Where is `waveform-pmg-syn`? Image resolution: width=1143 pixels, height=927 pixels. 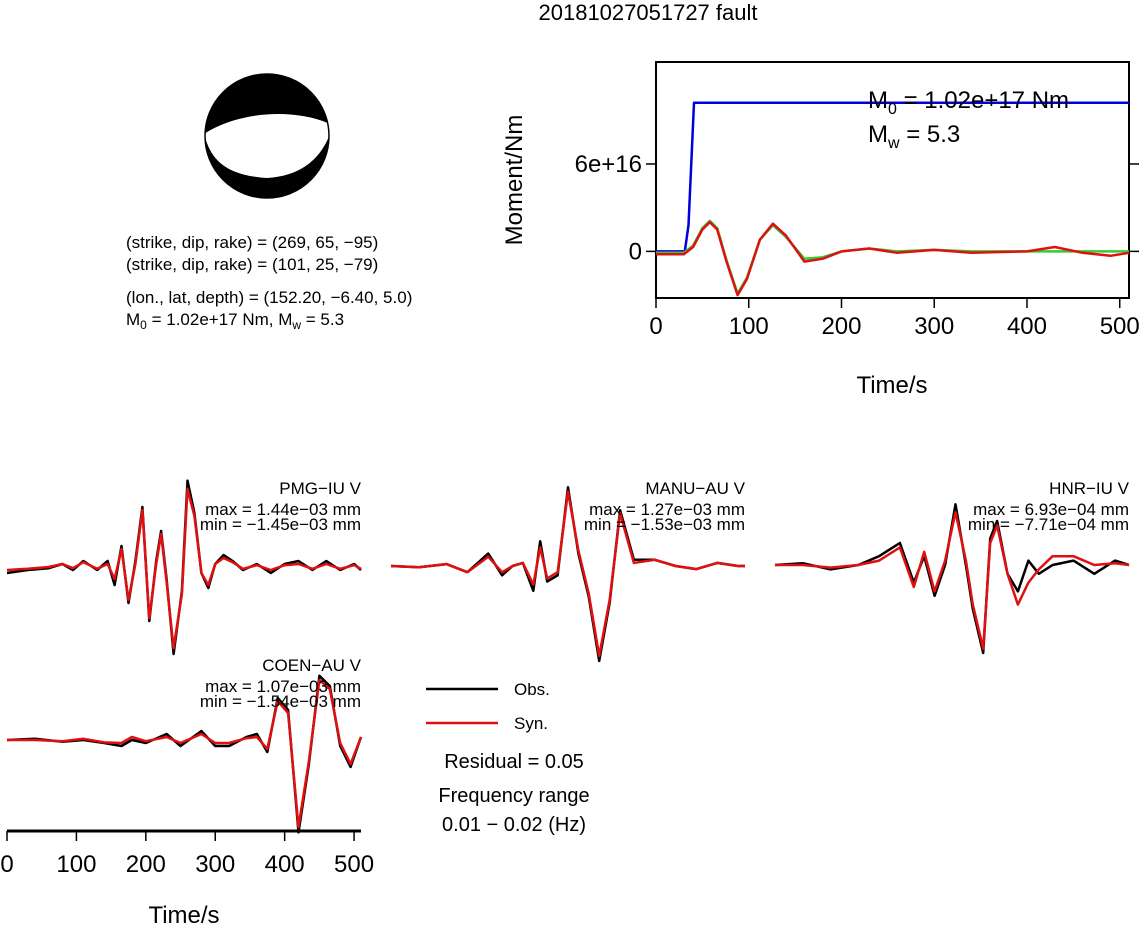
waveform-pmg-syn is located at coordinates (184, 568).